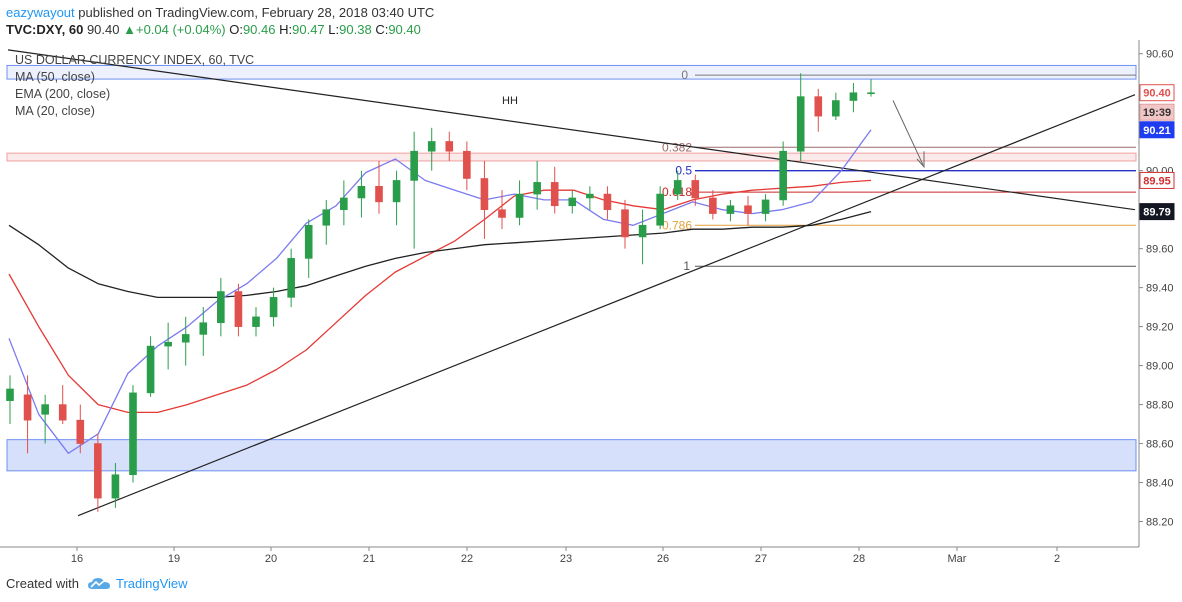 This screenshot has height=602, width=1182. Describe the element at coordinates (286, 29) in the screenshot. I see `high-label: H:` at that location.